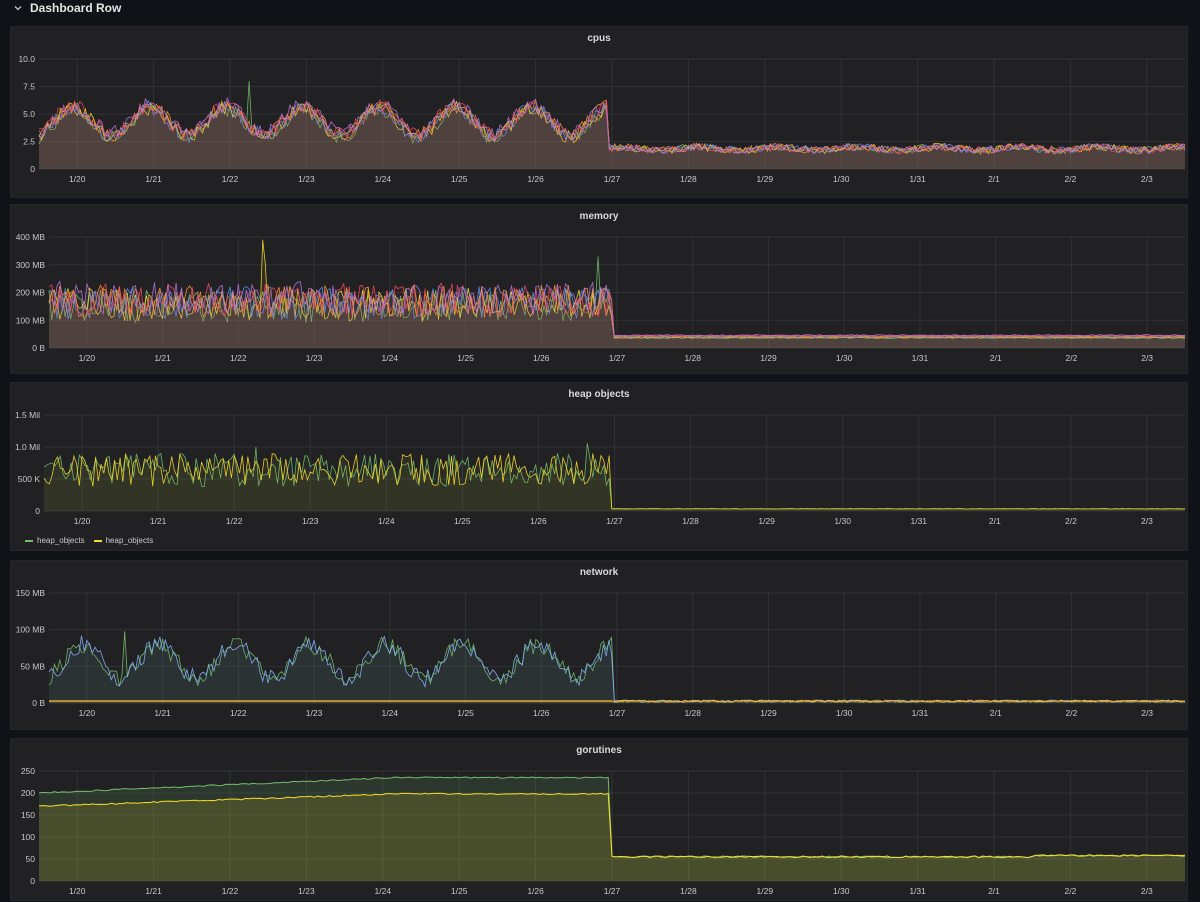 The image size is (1200, 902). I want to click on y-tick-label: 400 MB, so click(31, 237).